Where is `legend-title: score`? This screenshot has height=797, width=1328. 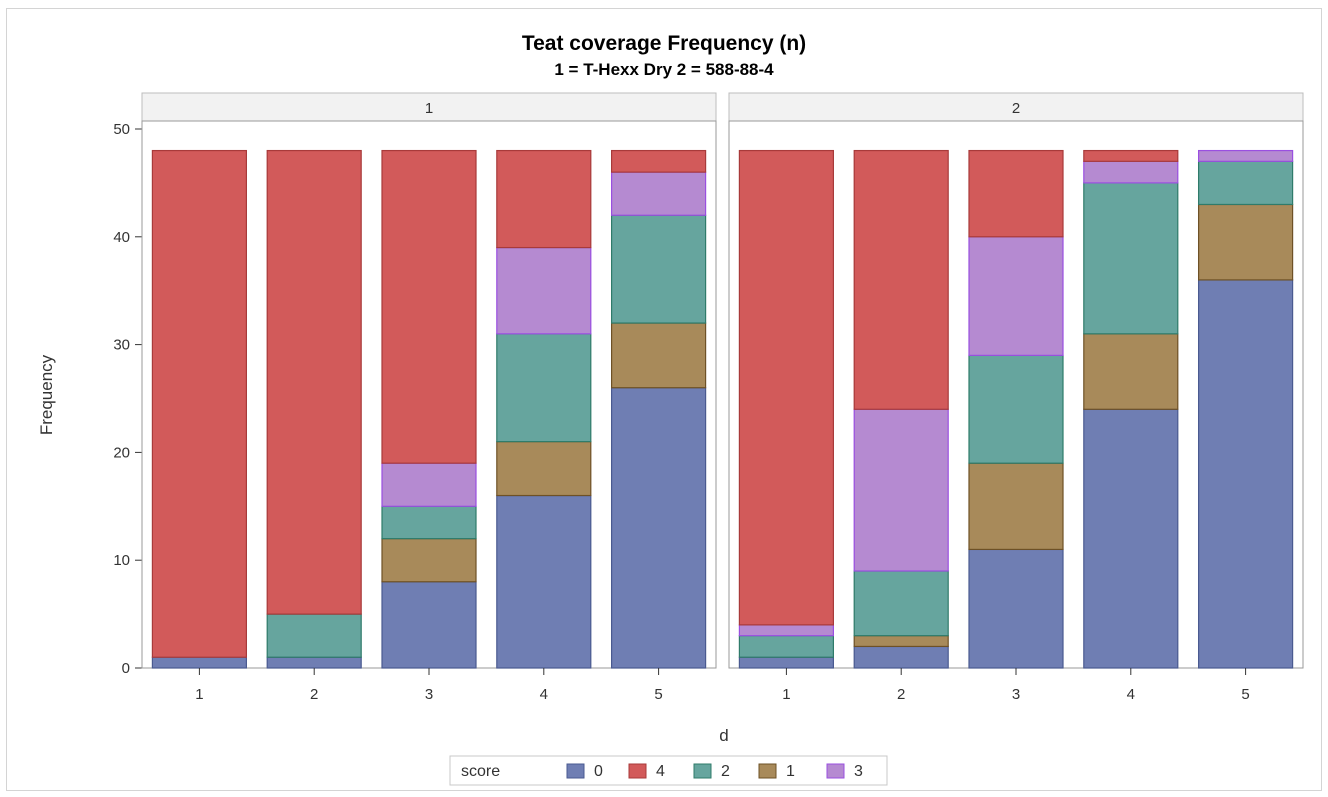
legend-title: score is located at coordinates (480, 771).